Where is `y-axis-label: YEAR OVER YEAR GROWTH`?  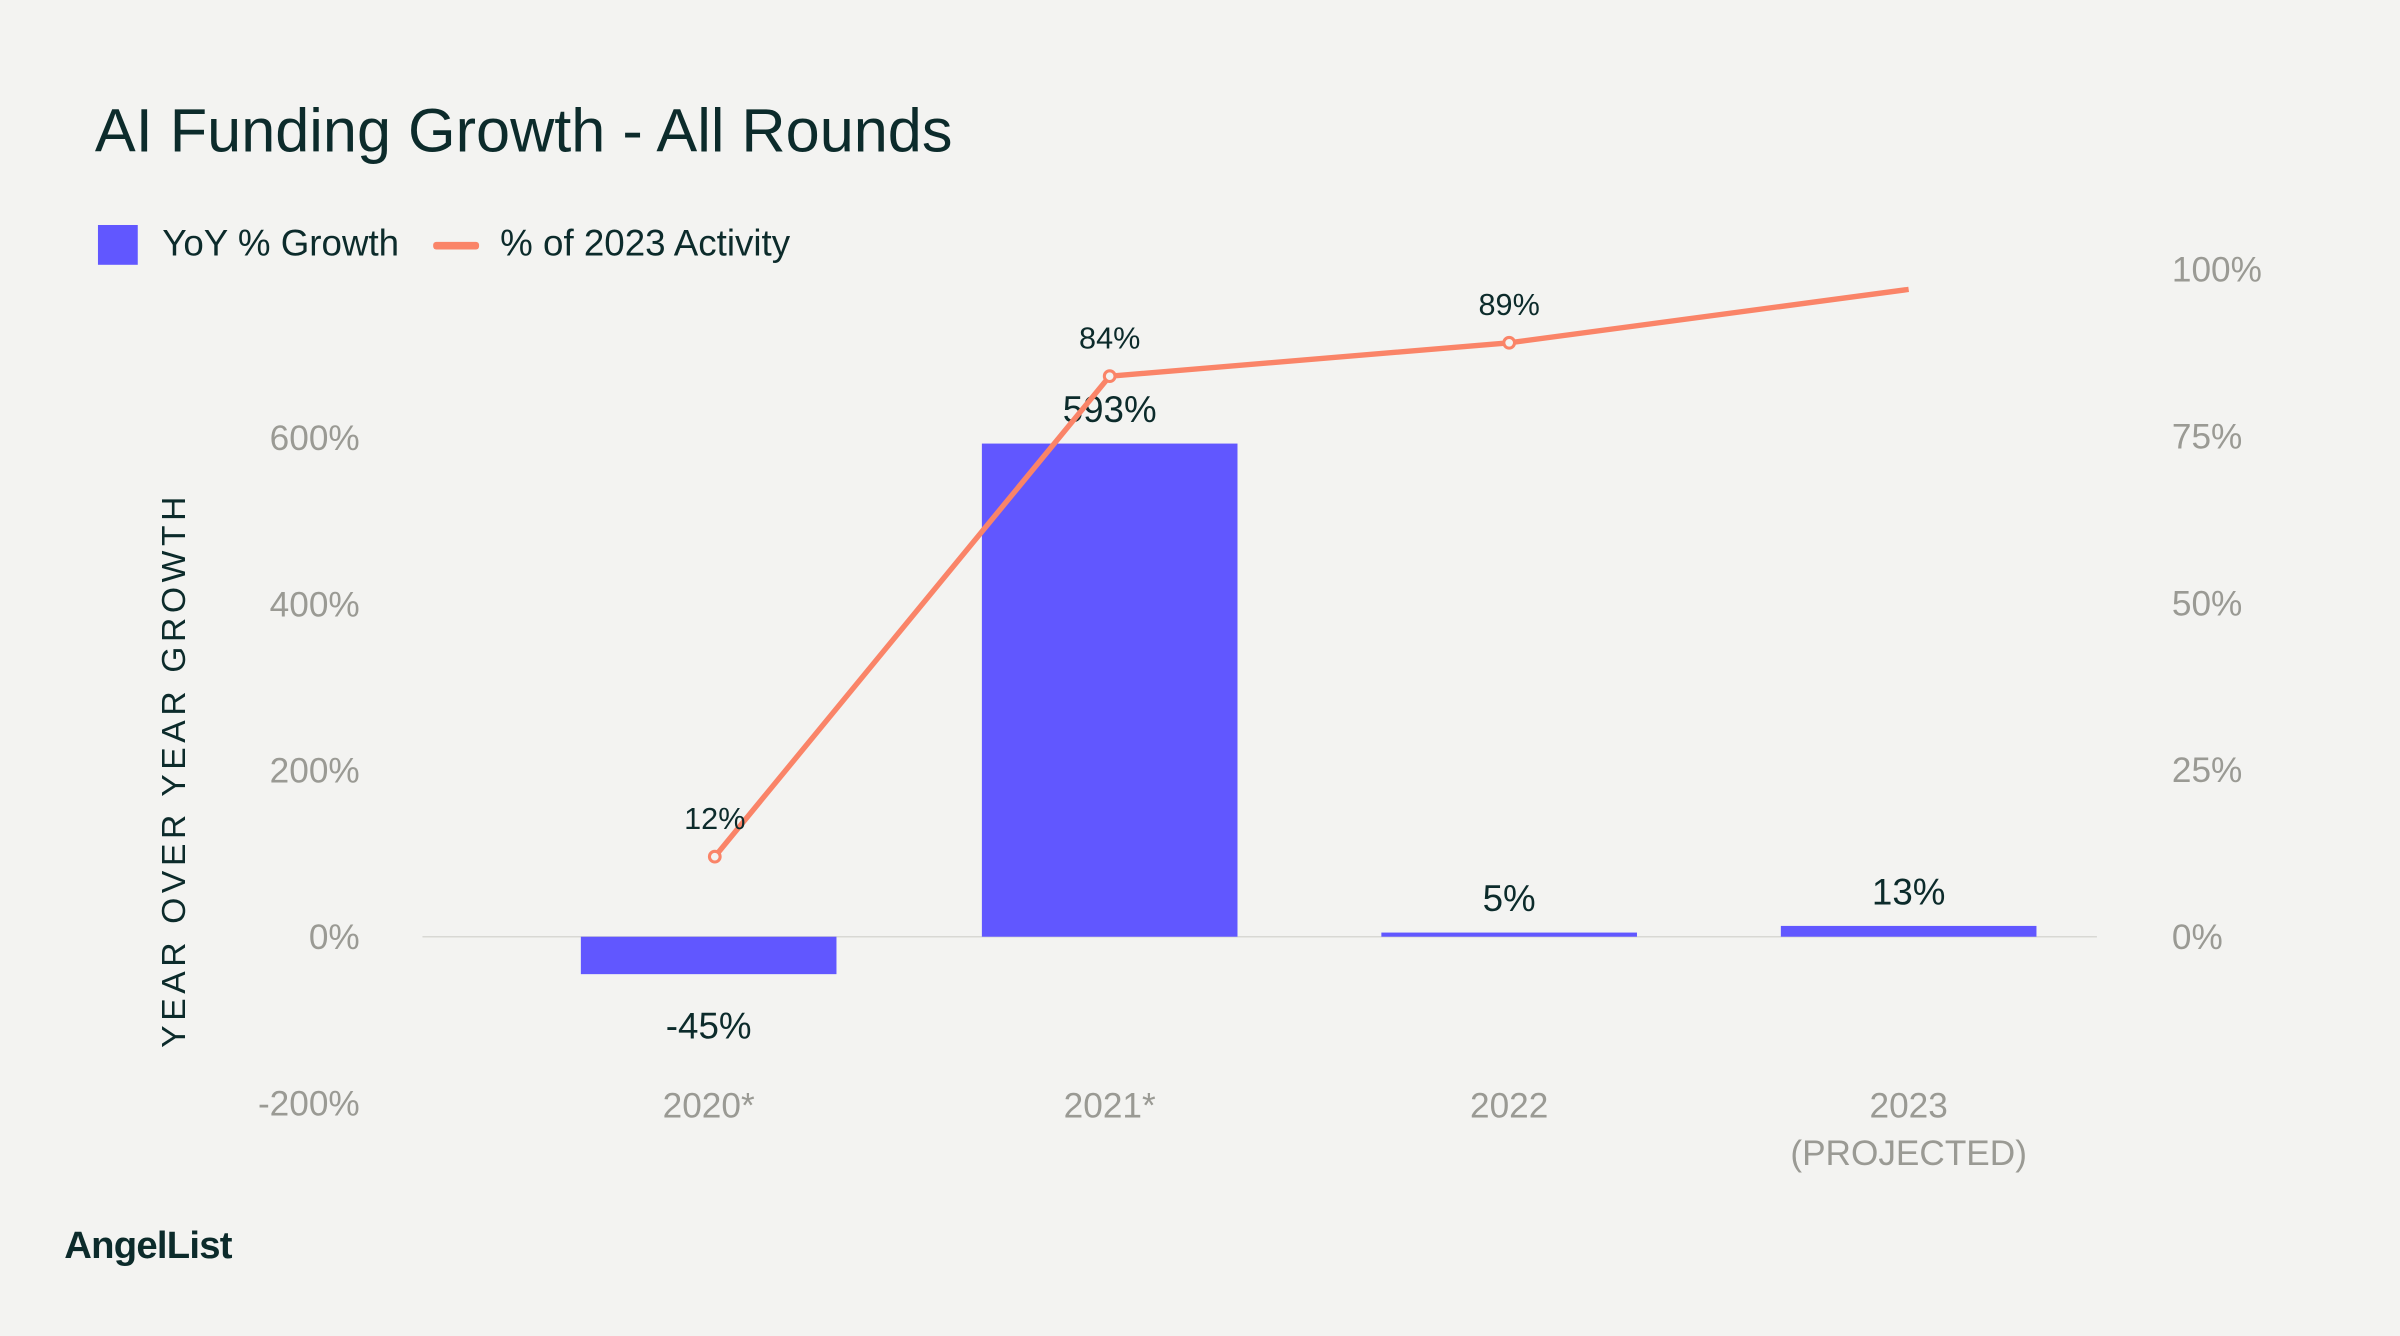
y-axis-label: YEAR OVER YEAR GROWTH is located at coordinates (174, 770).